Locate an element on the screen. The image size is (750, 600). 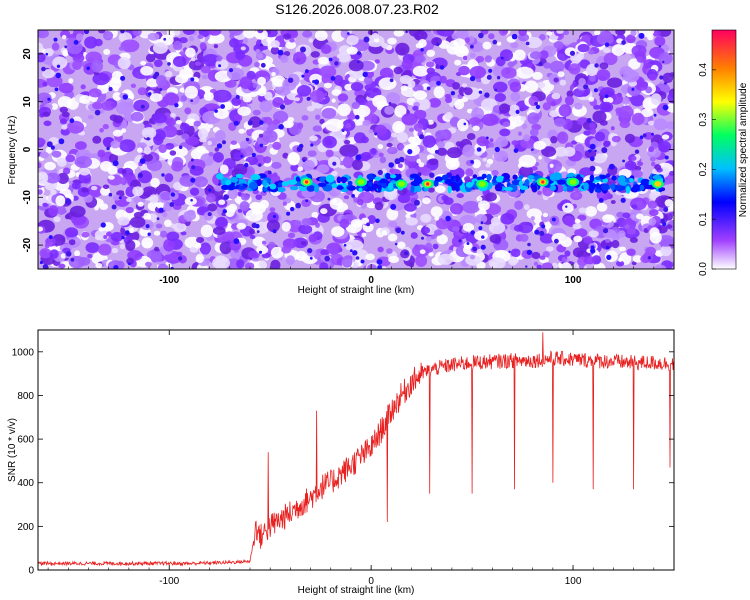
y-tick-label: -10 is located at coordinates (27, 197).